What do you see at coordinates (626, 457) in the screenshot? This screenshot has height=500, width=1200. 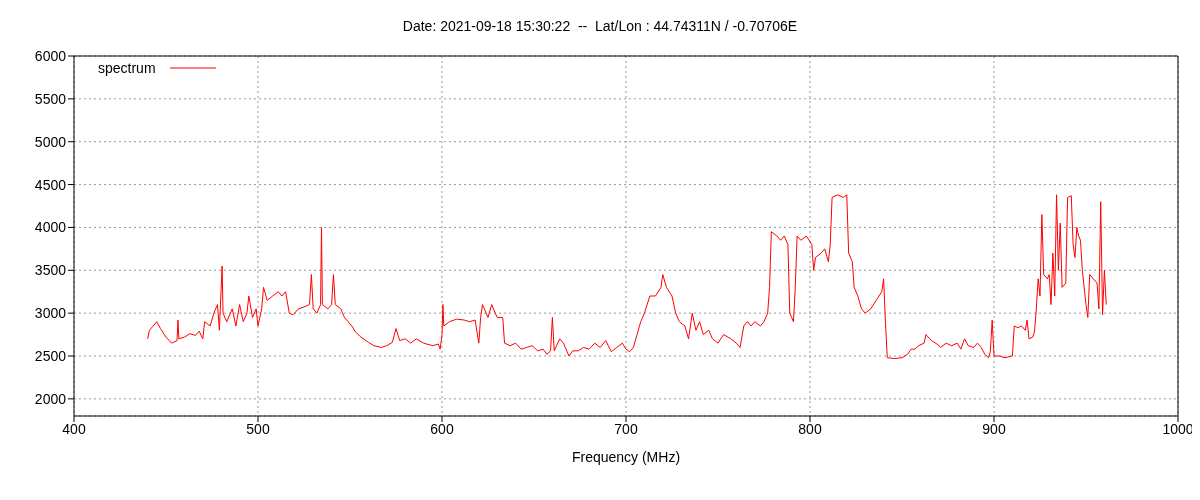 I see `x-axis-title: Frequency (MHz)` at bounding box center [626, 457].